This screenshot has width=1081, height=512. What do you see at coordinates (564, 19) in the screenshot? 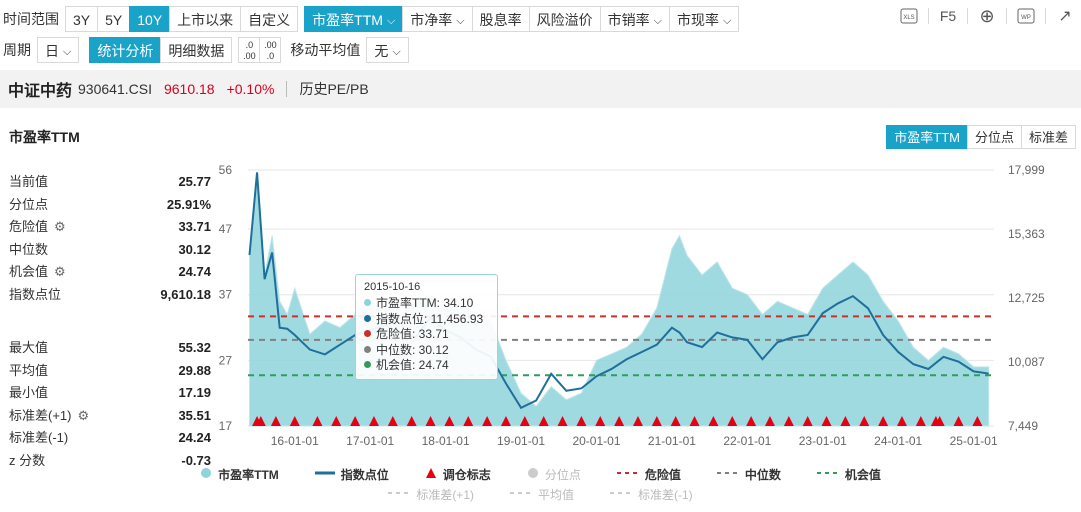
I see `metric-tab-3: 风险溢价` at bounding box center [564, 19].